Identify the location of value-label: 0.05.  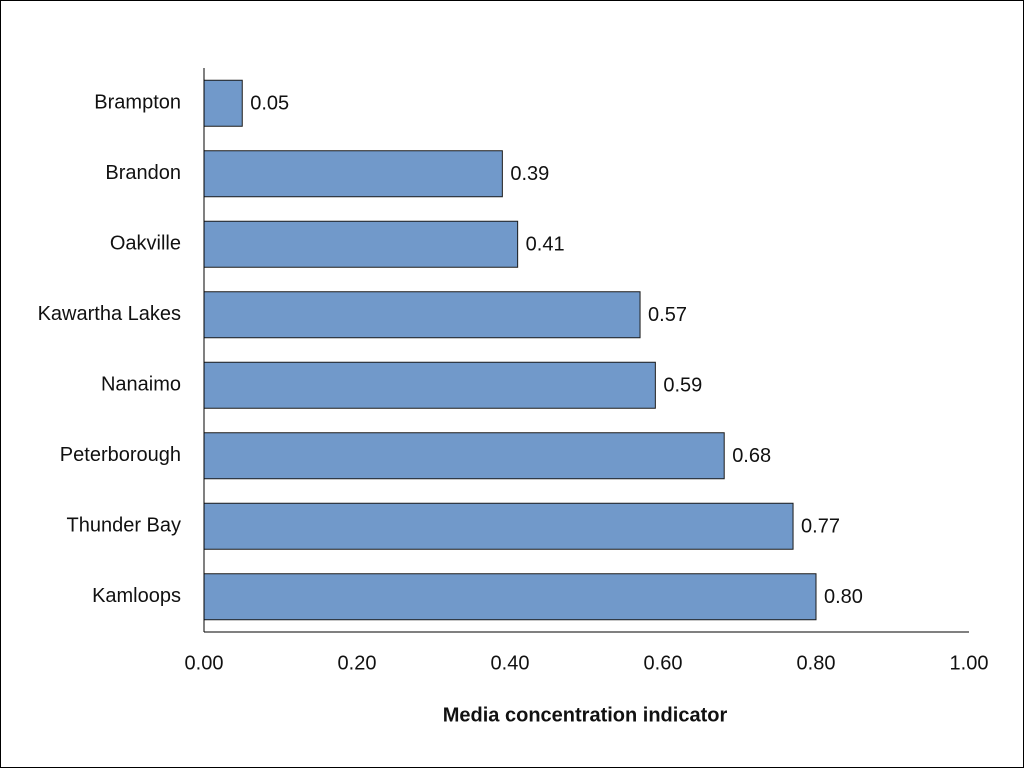
(269, 104).